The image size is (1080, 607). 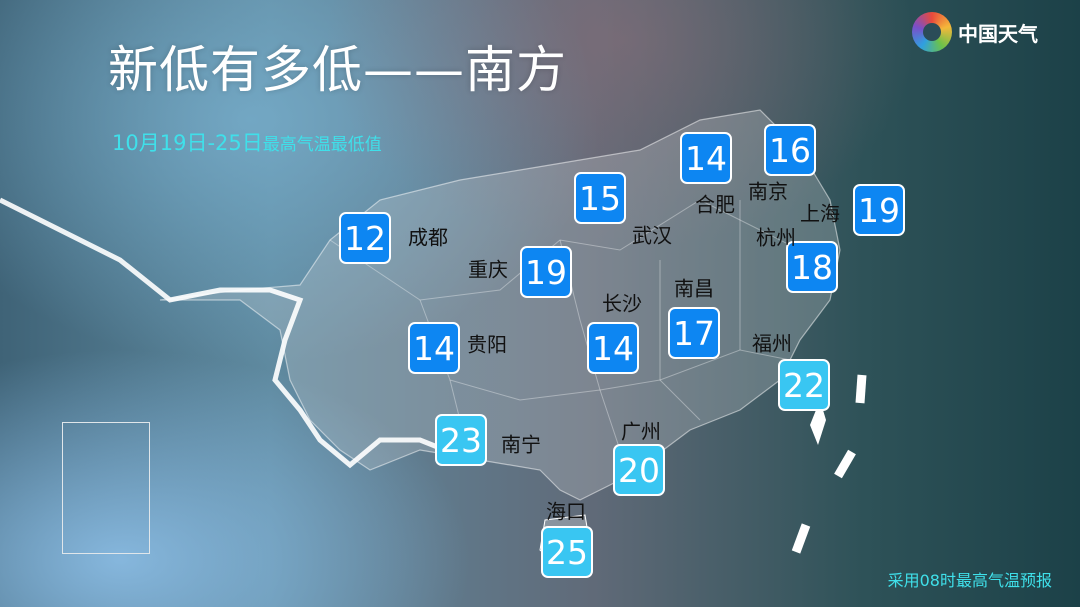 I want to click on city-label: 上海, so click(x=820, y=213).